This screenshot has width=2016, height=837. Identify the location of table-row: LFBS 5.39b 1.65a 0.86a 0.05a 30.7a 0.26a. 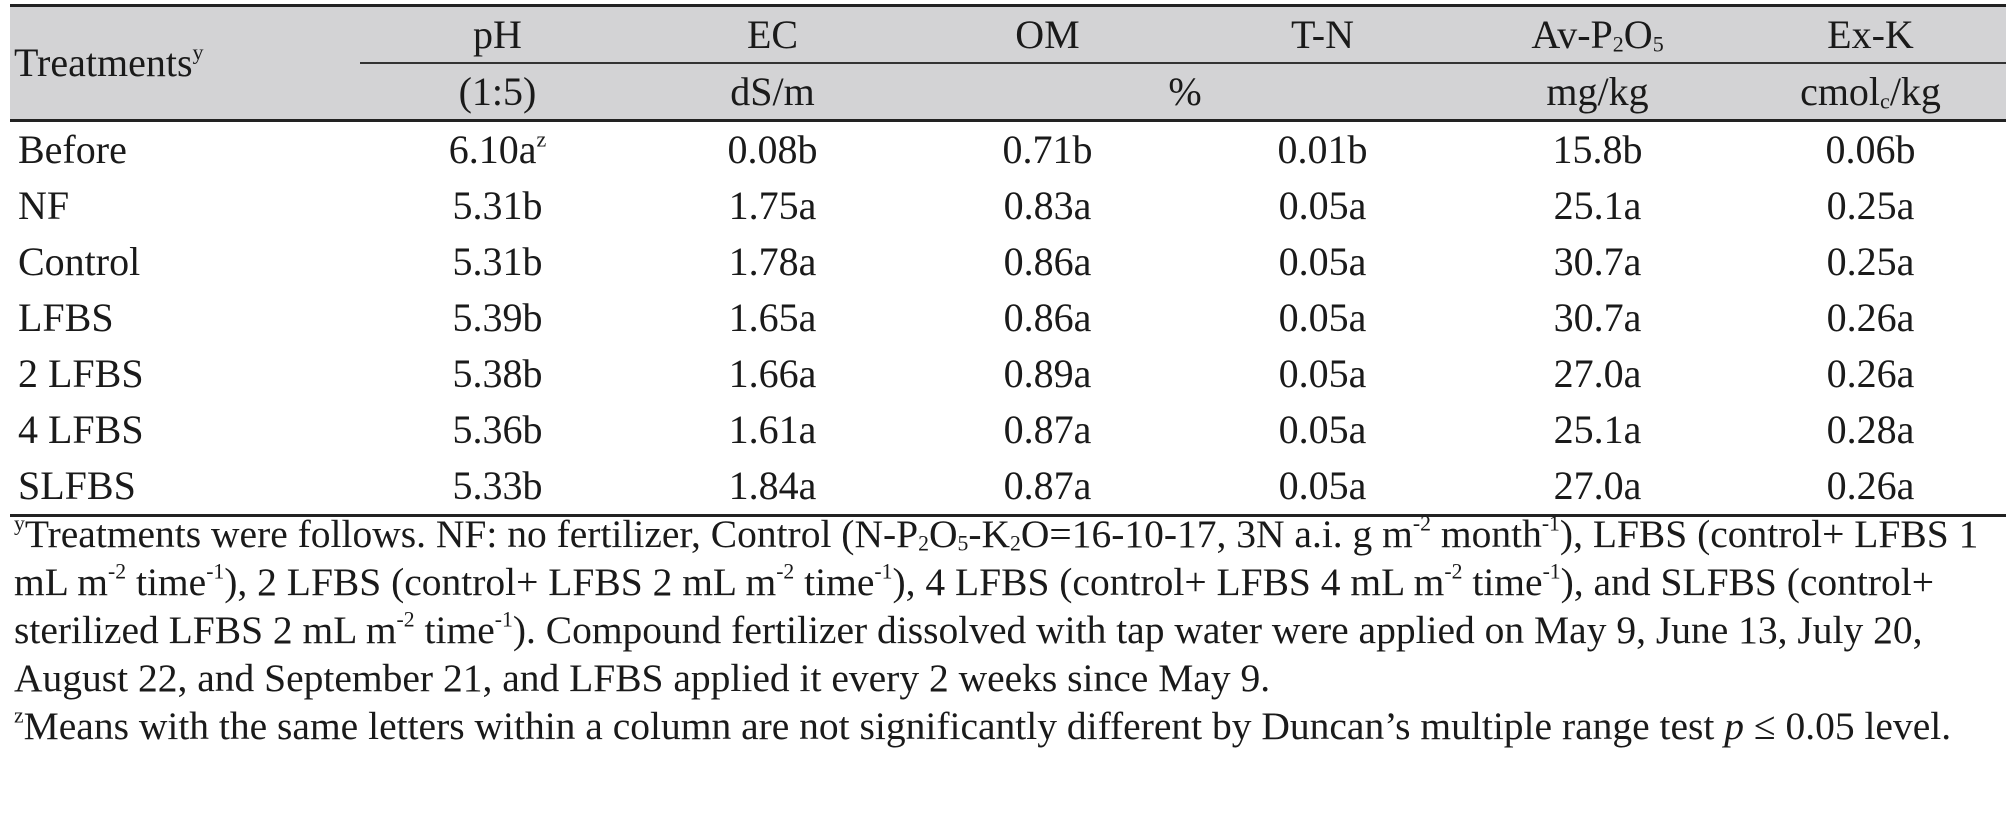
(1008, 318).